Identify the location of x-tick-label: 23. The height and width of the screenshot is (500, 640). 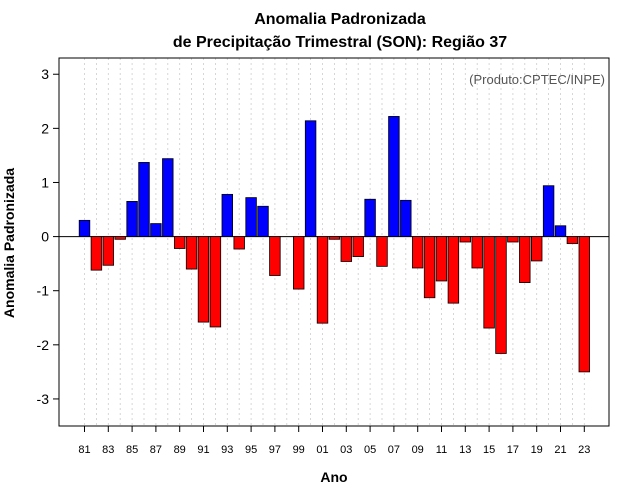
(584, 450).